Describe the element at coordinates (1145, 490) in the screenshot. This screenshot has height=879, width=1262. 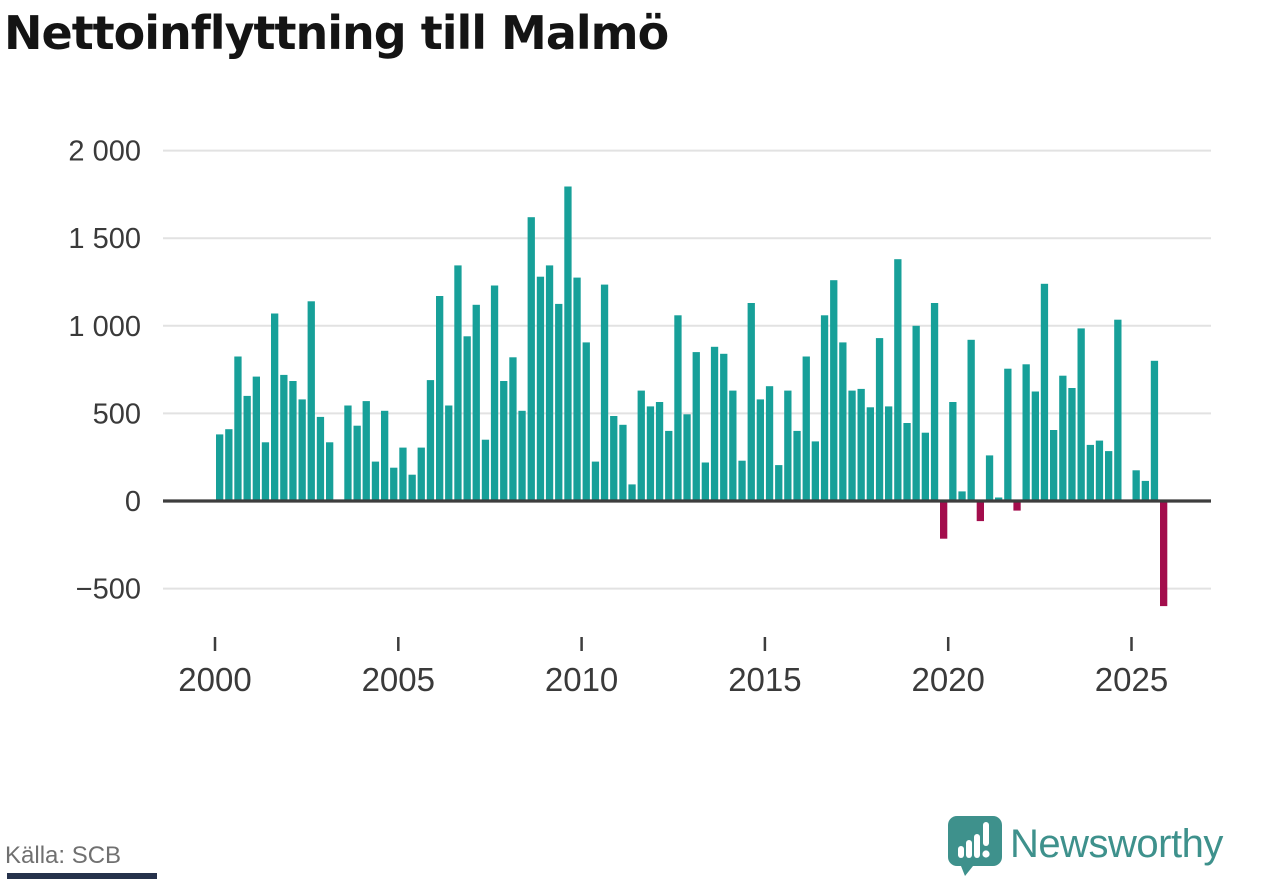
I see `bar-2025Q2` at that location.